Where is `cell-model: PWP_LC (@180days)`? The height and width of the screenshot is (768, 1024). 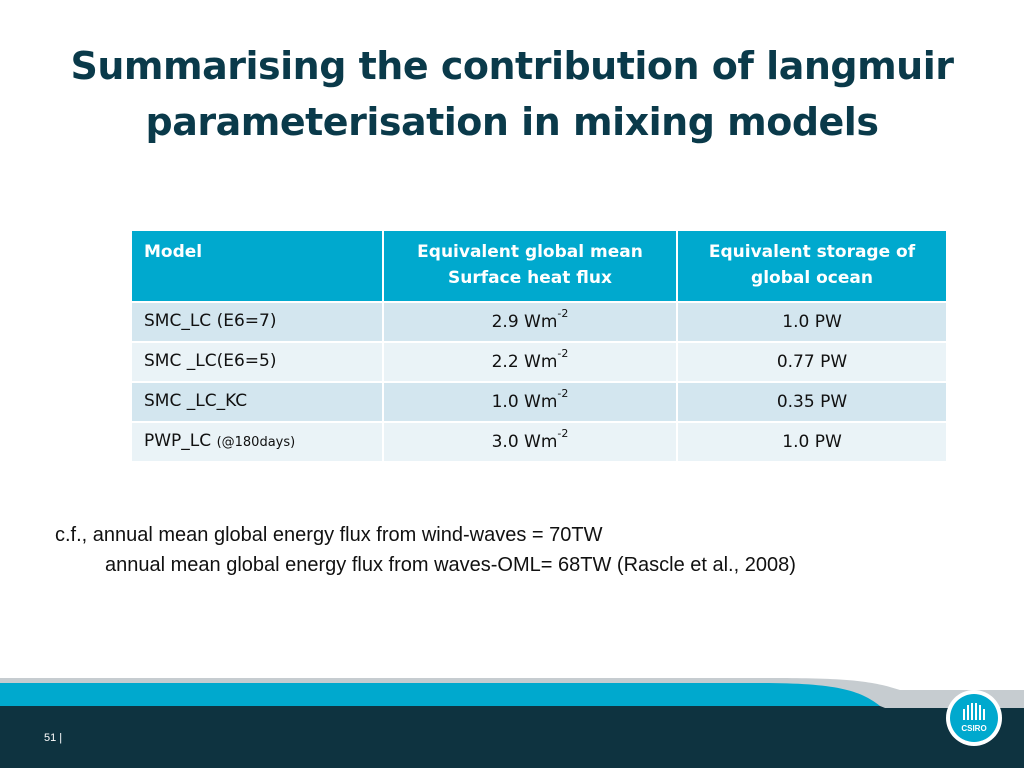
cell-model: PWP_LC (@180days) is located at coordinates (257, 442).